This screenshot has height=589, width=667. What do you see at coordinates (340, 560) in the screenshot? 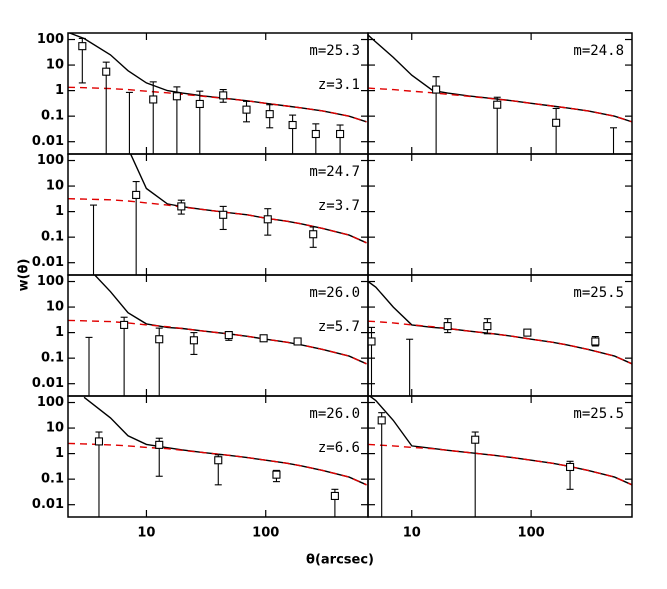
I see `x-axis-label: θ(arcsec)` at bounding box center [340, 560].